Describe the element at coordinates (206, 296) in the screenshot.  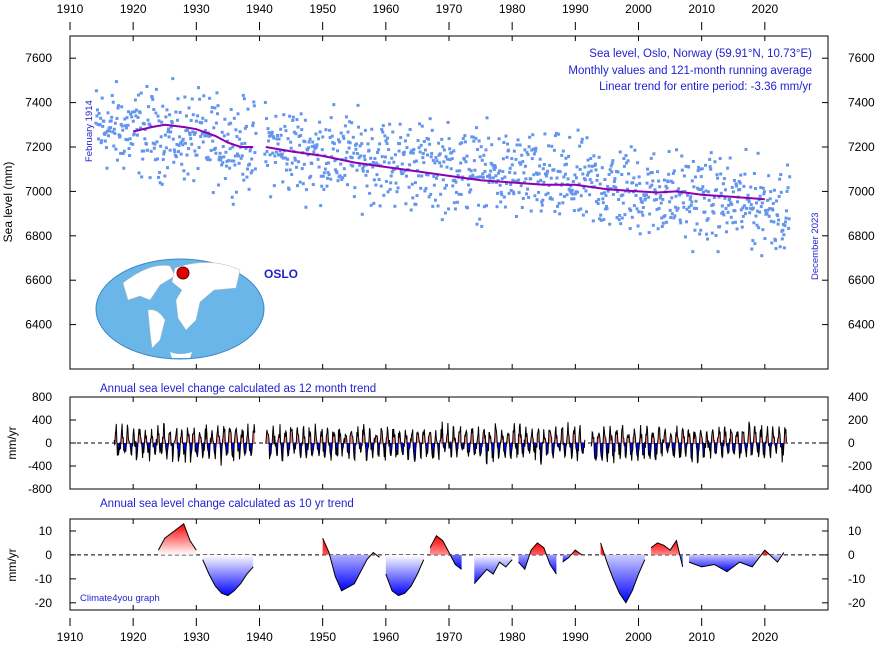
I see `globe-land-eurasia-africa` at that location.